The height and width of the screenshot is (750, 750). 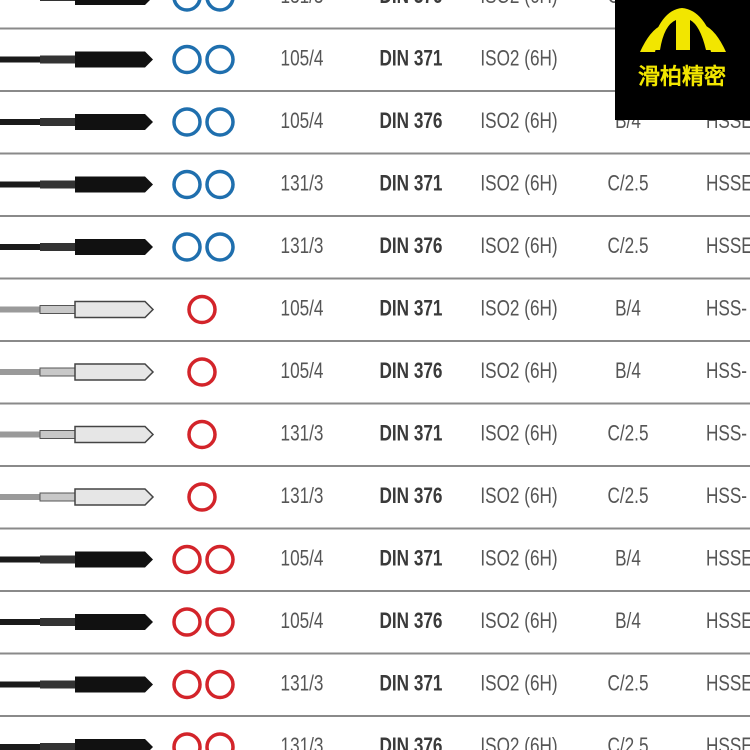 I want to click on table-row: 105/4 DIN 371 ISO2 (6H) B/4 HSS-, so click(x=375, y=318).